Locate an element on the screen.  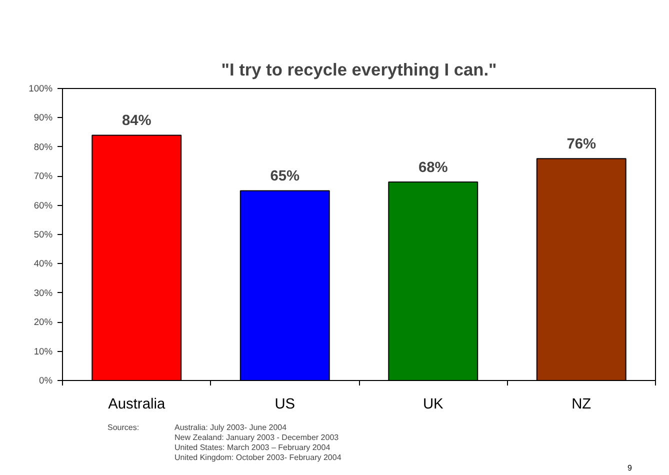
data-label: 68% is located at coordinates (433, 168).